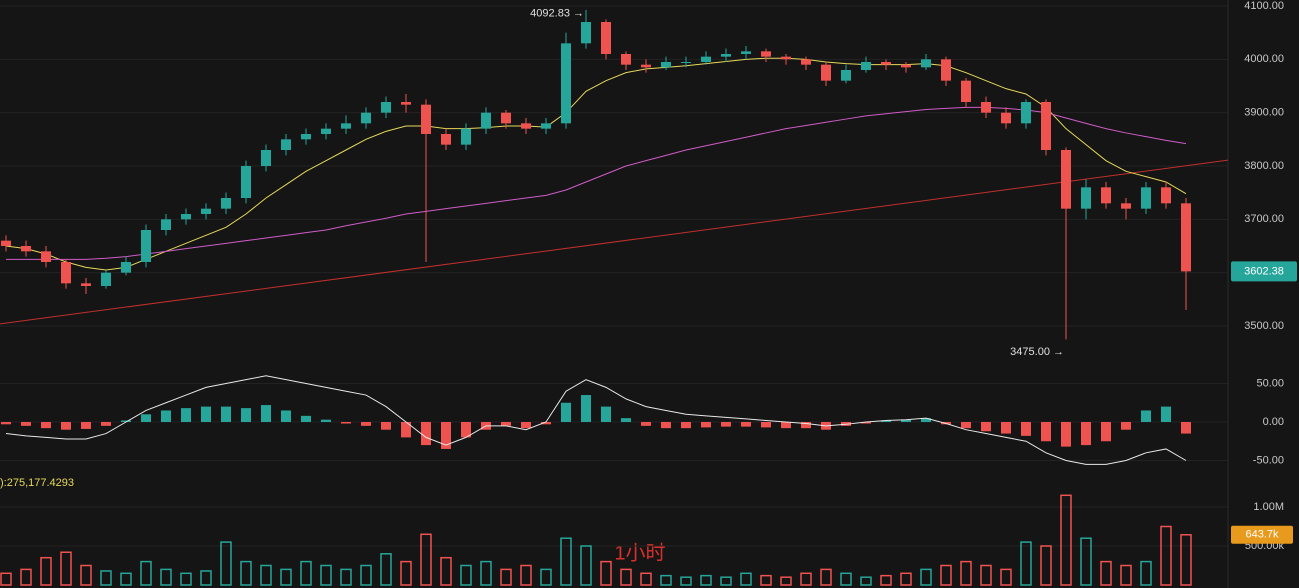  I want to click on macd-line, so click(596, 420).